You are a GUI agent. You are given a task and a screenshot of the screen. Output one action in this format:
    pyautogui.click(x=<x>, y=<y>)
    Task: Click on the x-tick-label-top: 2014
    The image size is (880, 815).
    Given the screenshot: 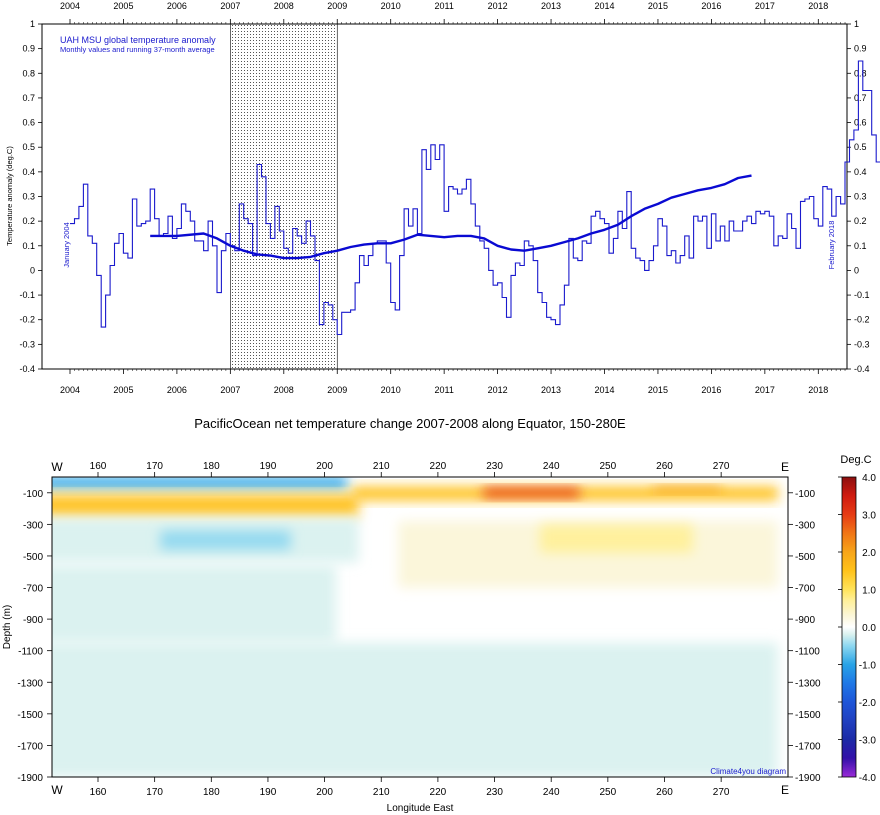 What is the action you would take?
    pyautogui.click(x=604, y=6)
    